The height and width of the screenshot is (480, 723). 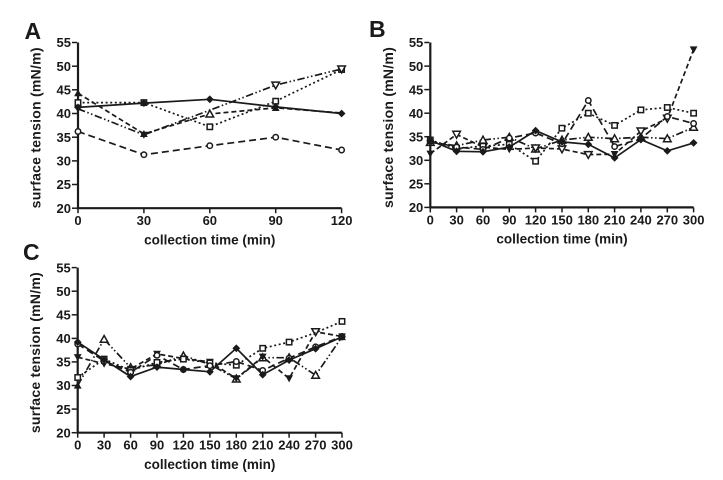 I want to click on svg-text: B, so click(x=377, y=29).